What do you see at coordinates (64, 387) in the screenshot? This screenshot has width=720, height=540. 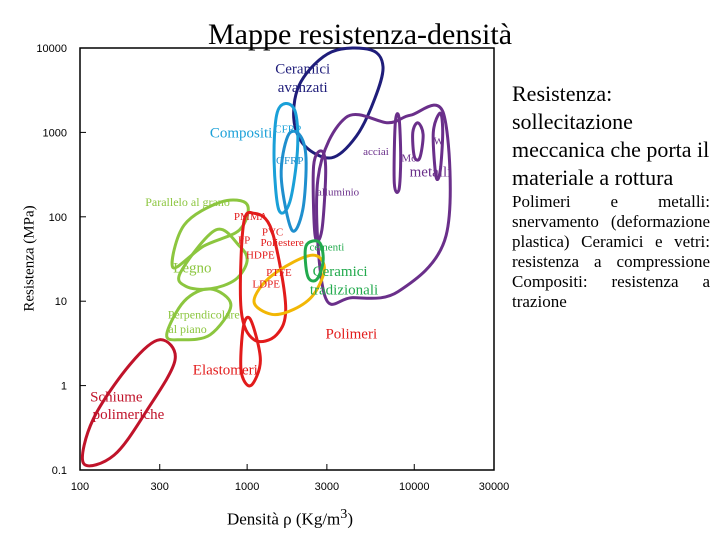 I see `y-tick-label: 1` at bounding box center [64, 387].